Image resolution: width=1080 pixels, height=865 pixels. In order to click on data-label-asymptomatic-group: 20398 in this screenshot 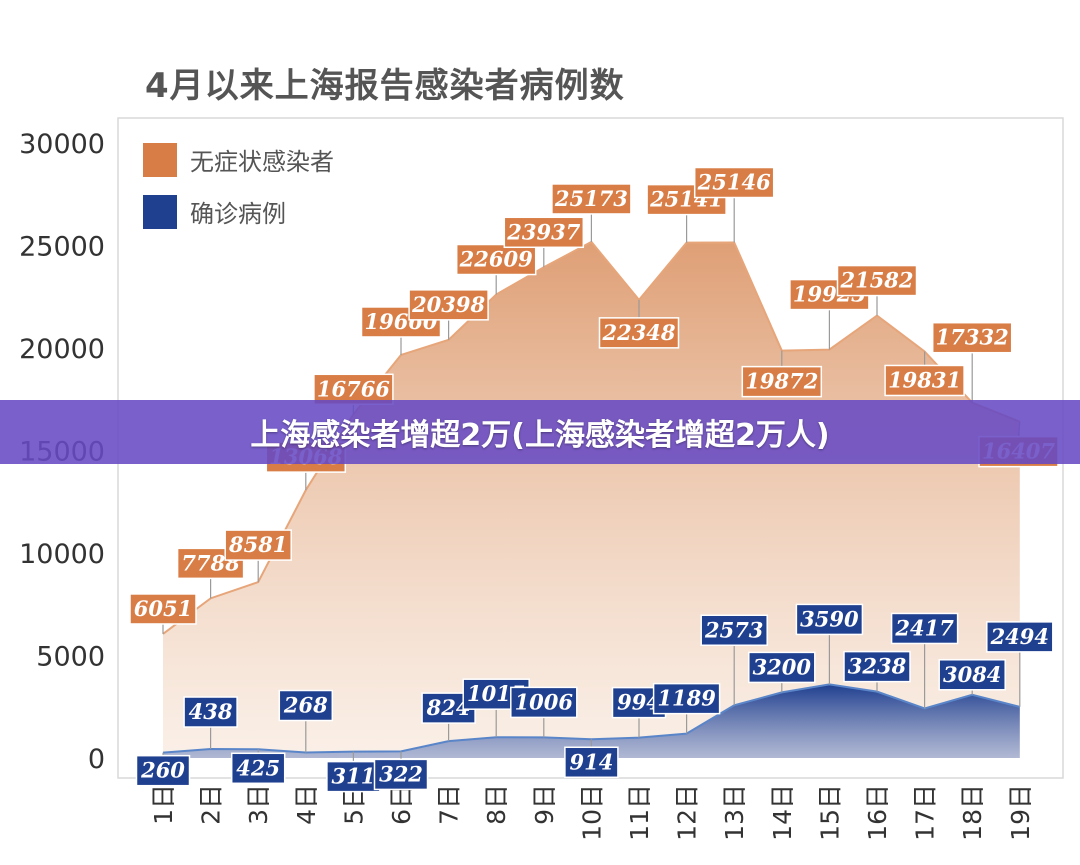, I will do `click(448, 314)`.